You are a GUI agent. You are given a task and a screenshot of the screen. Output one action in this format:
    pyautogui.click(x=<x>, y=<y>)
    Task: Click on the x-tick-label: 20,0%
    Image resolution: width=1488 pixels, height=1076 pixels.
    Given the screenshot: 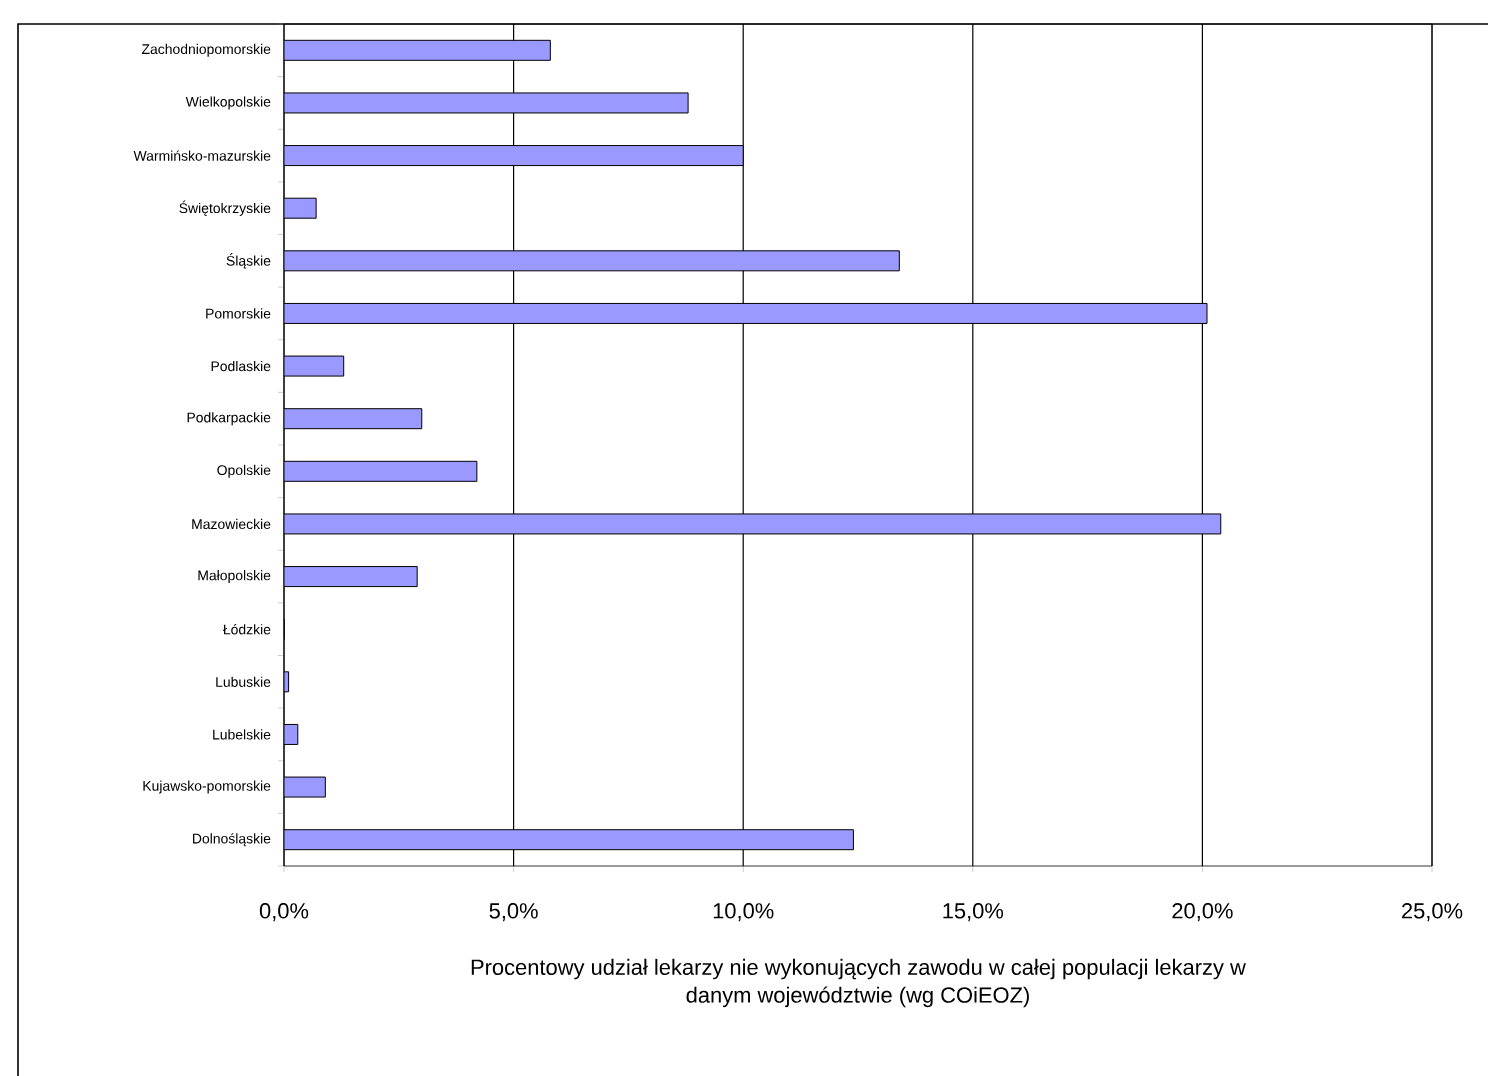 What is the action you would take?
    pyautogui.click(x=1202, y=912)
    